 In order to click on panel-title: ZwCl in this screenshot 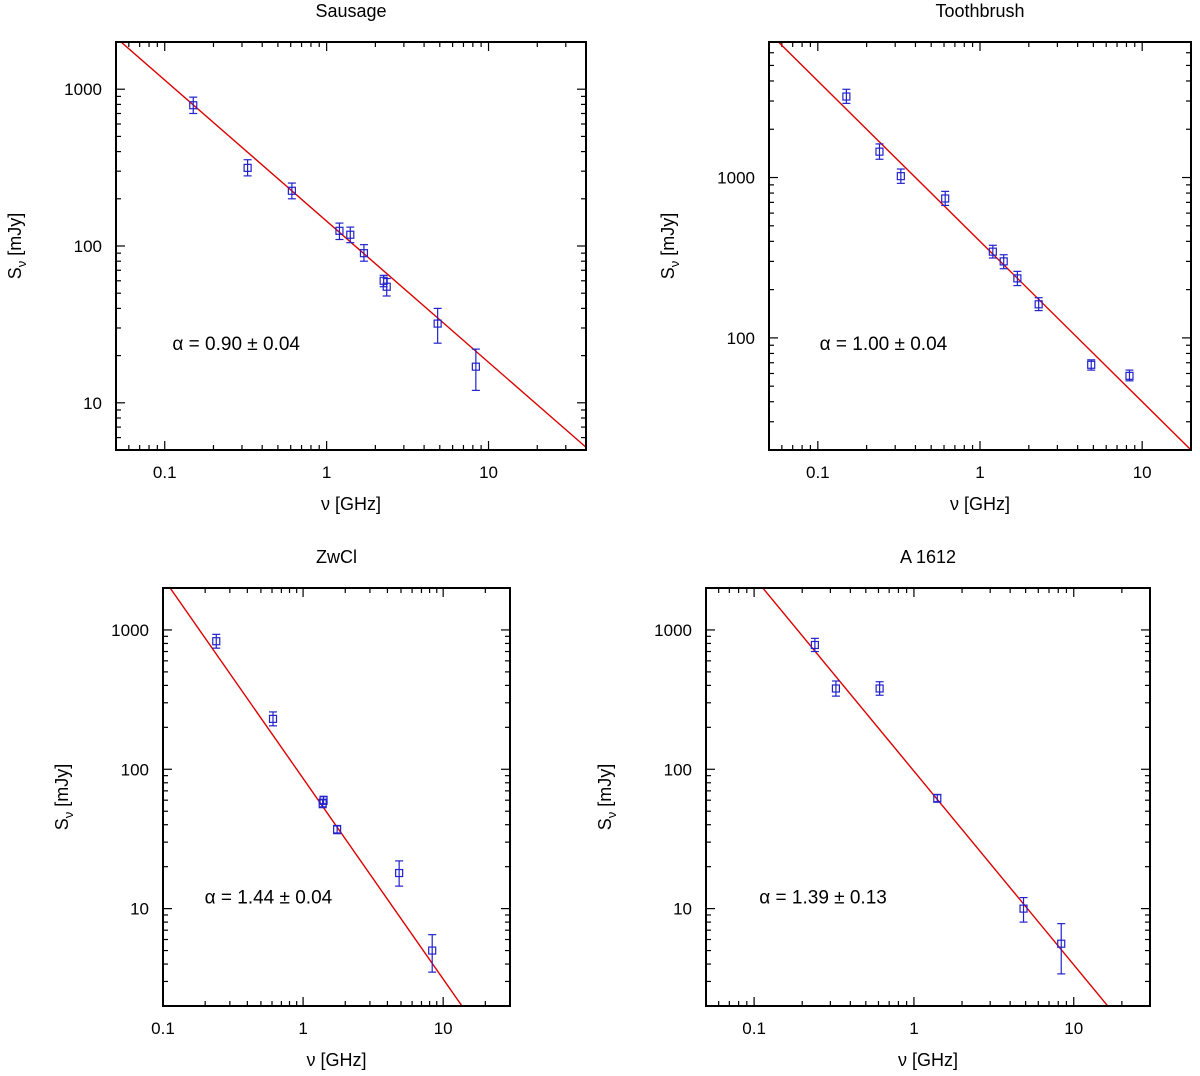, I will do `click(336, 557)`.